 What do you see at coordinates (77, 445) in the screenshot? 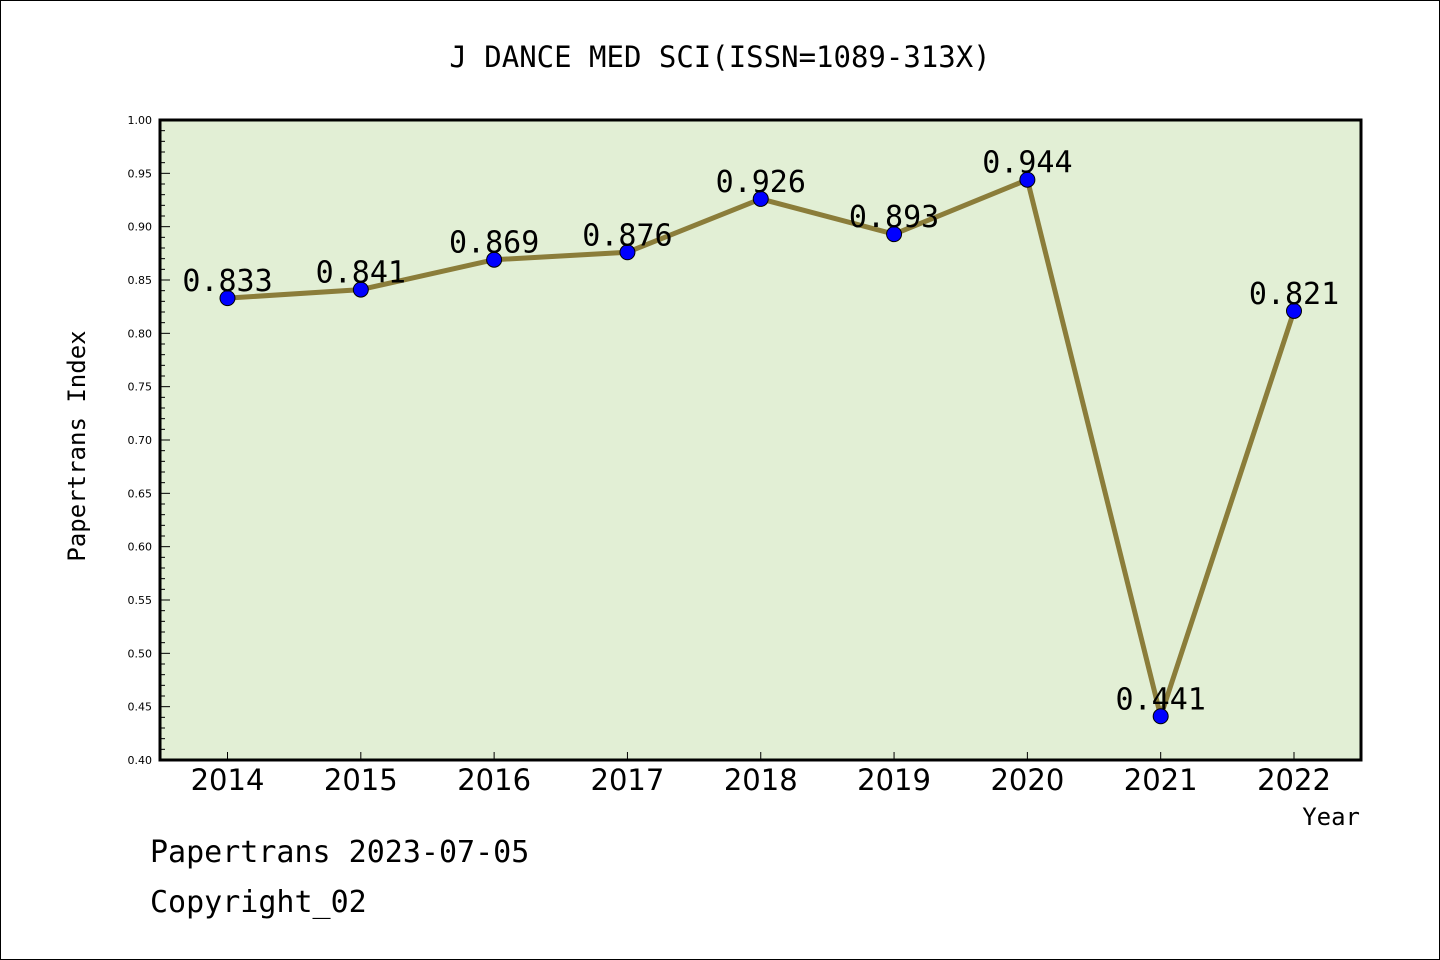
I see `y-axis-label: Papertrans Index` at bounding box center [77, 445].